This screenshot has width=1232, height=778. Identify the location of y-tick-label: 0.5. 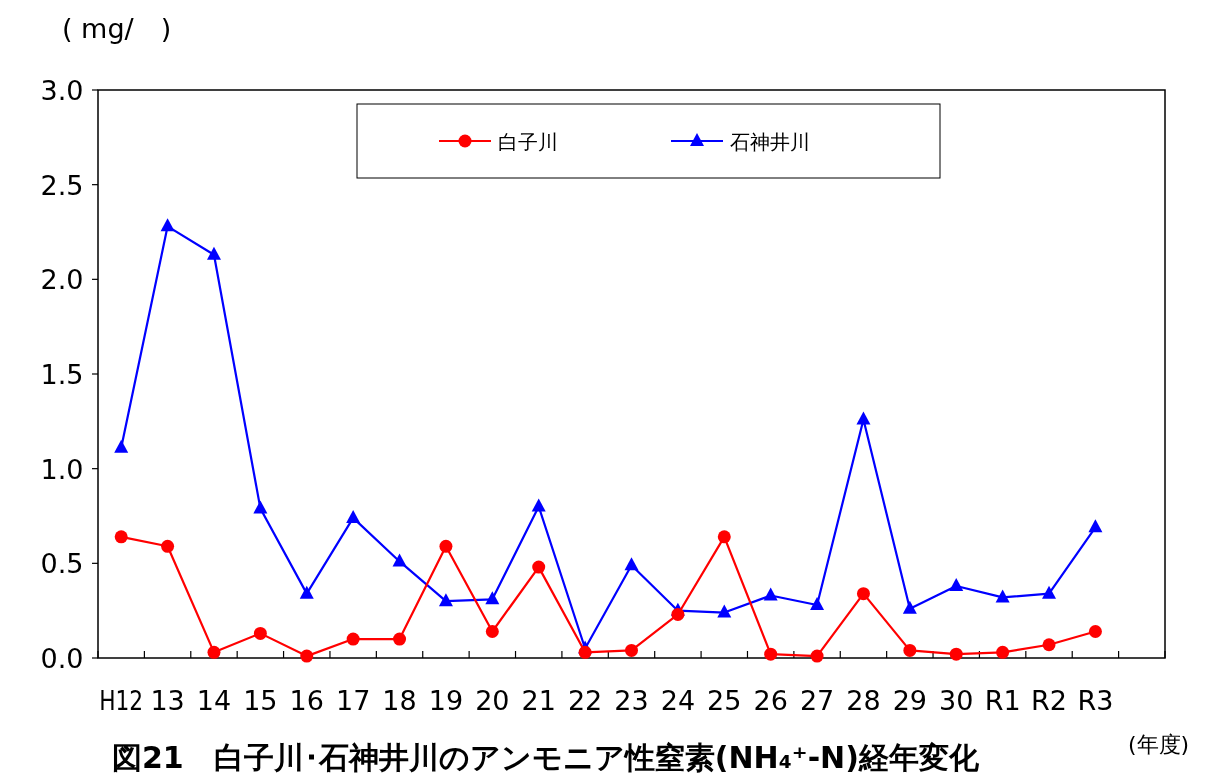
(62, 564).